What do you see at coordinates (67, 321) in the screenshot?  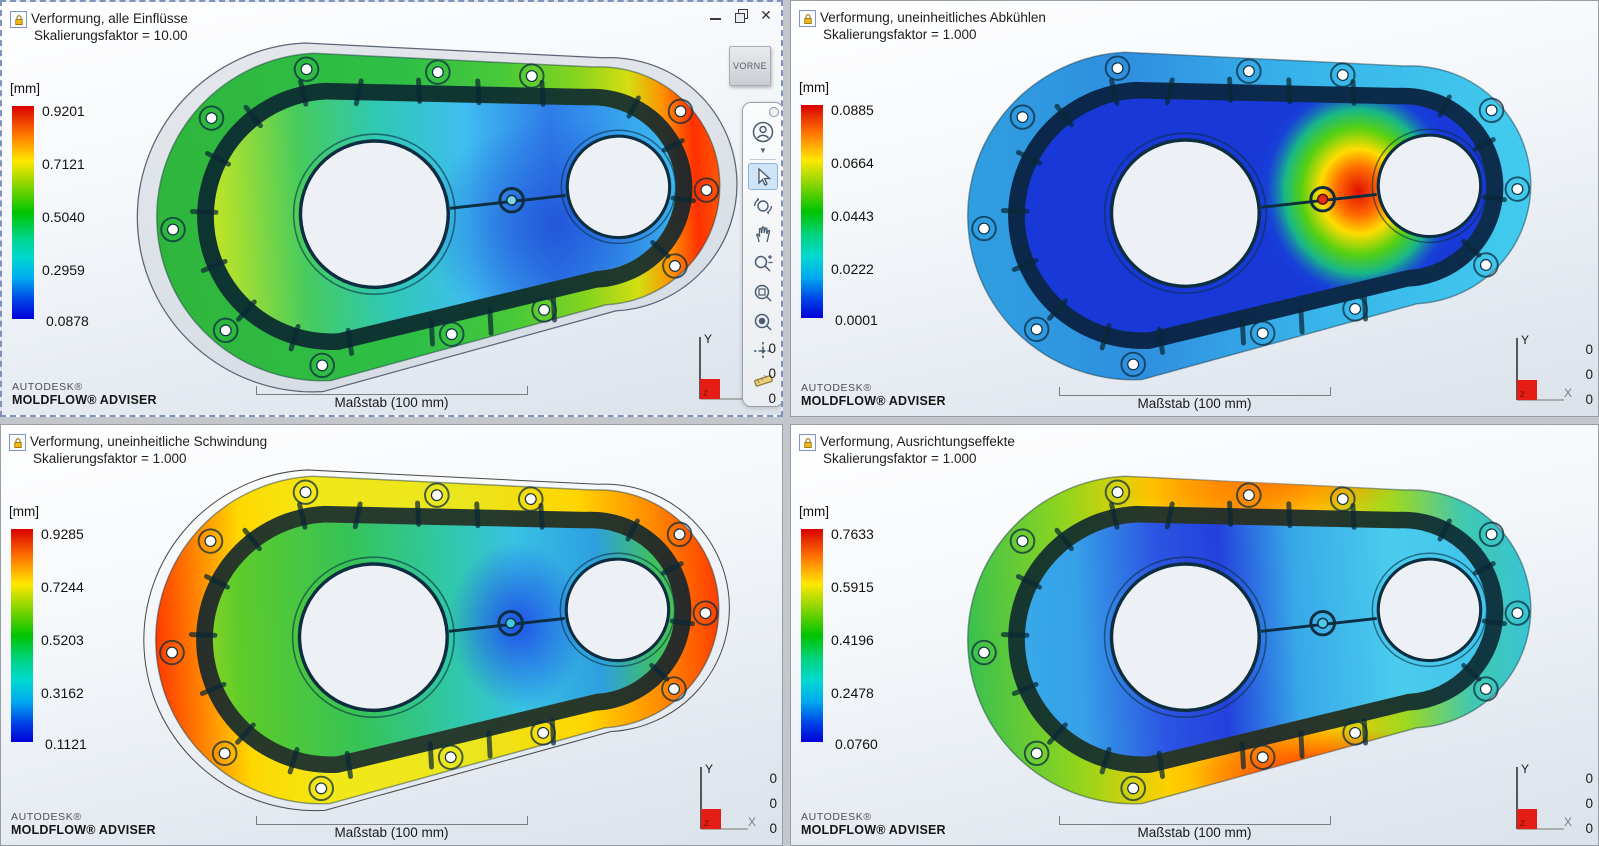 I see `legend-value: 0.0878` at bounding box center [67, 321].